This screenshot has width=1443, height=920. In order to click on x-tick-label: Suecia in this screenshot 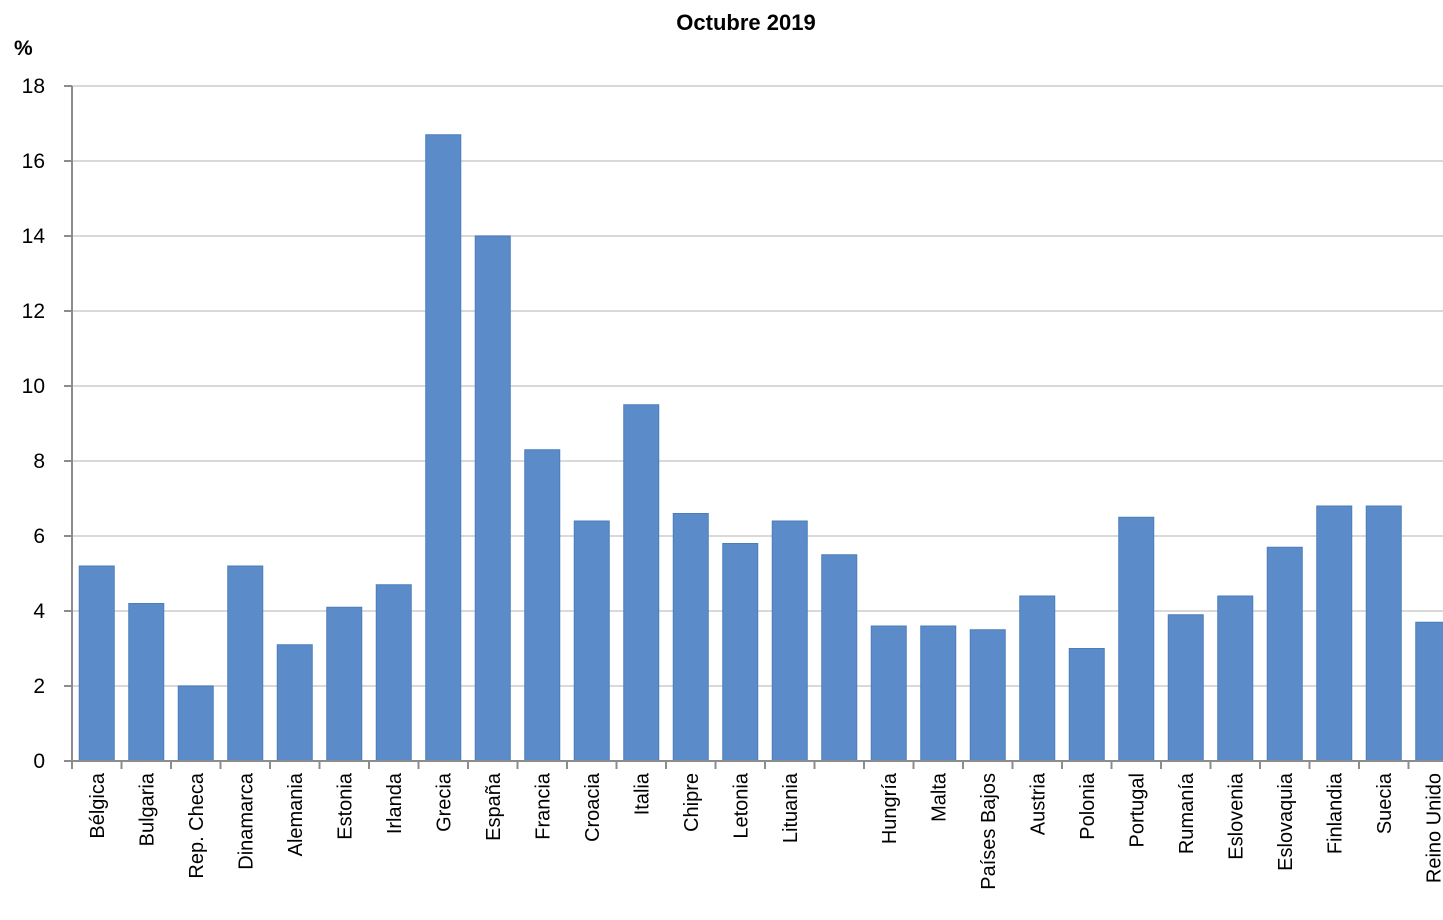, I will do `click(1385, 803)`.